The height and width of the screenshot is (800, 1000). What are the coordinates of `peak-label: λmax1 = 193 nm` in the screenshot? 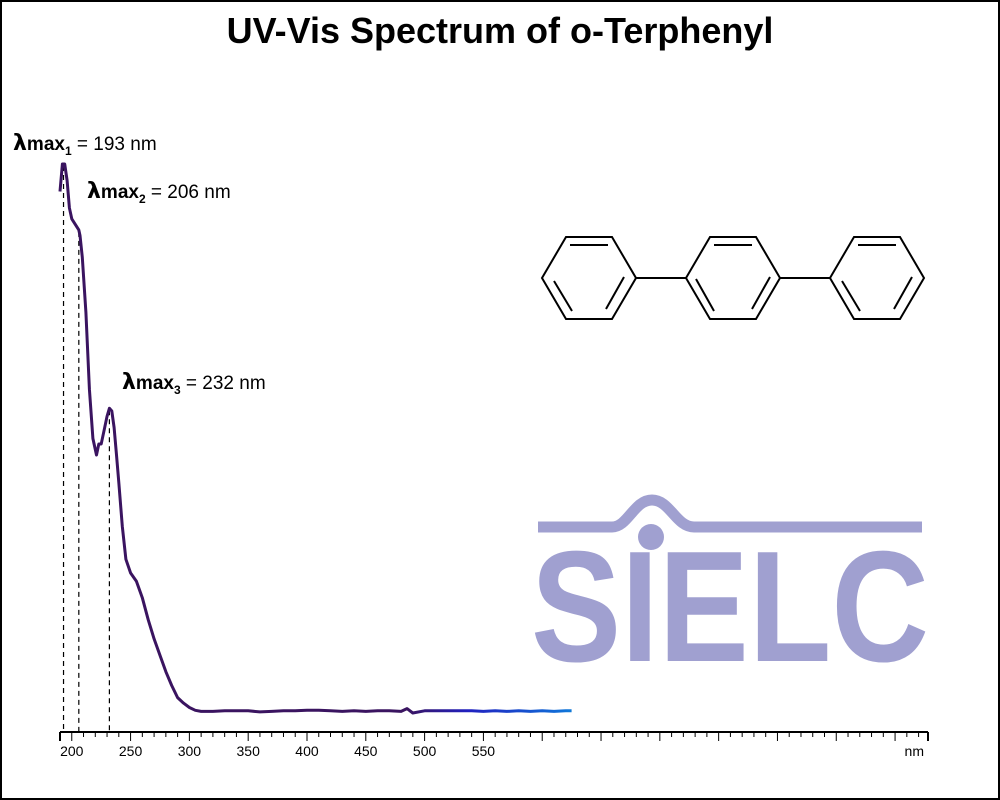 It's located at (85, 144).